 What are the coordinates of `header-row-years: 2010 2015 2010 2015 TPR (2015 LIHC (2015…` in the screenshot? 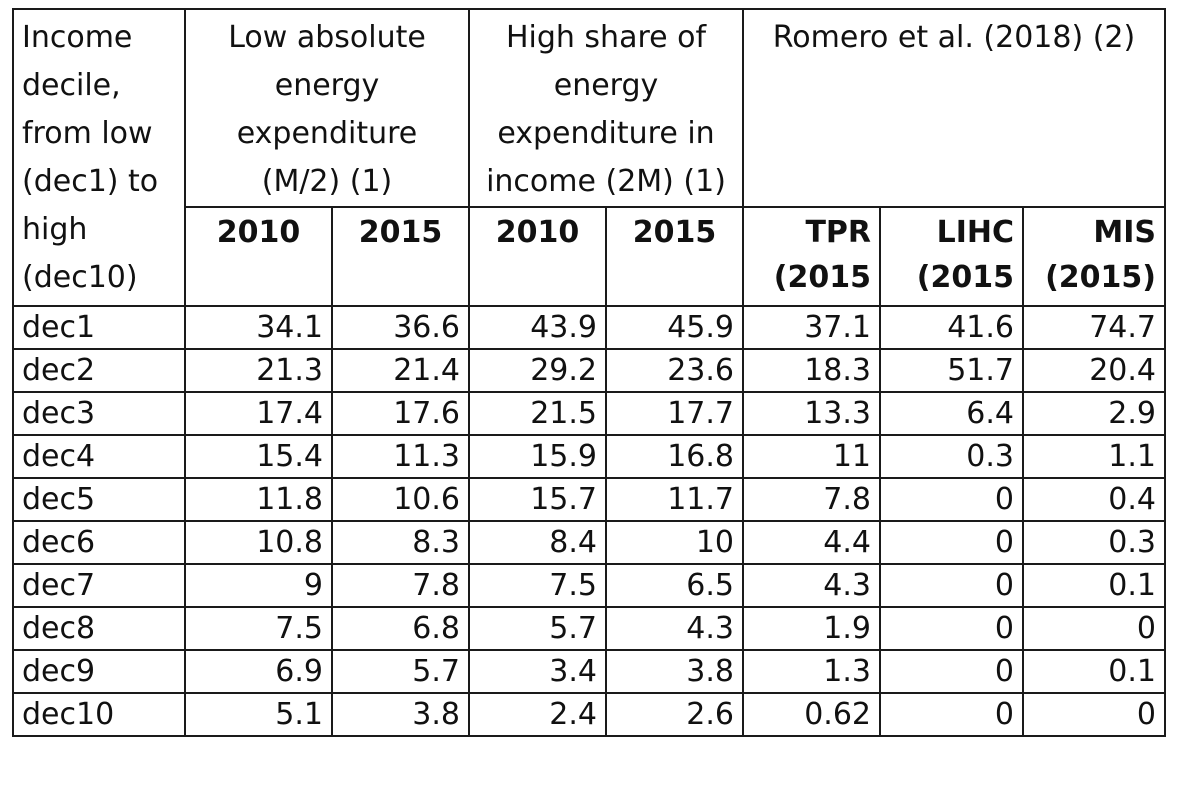 It's located at (589, 256).